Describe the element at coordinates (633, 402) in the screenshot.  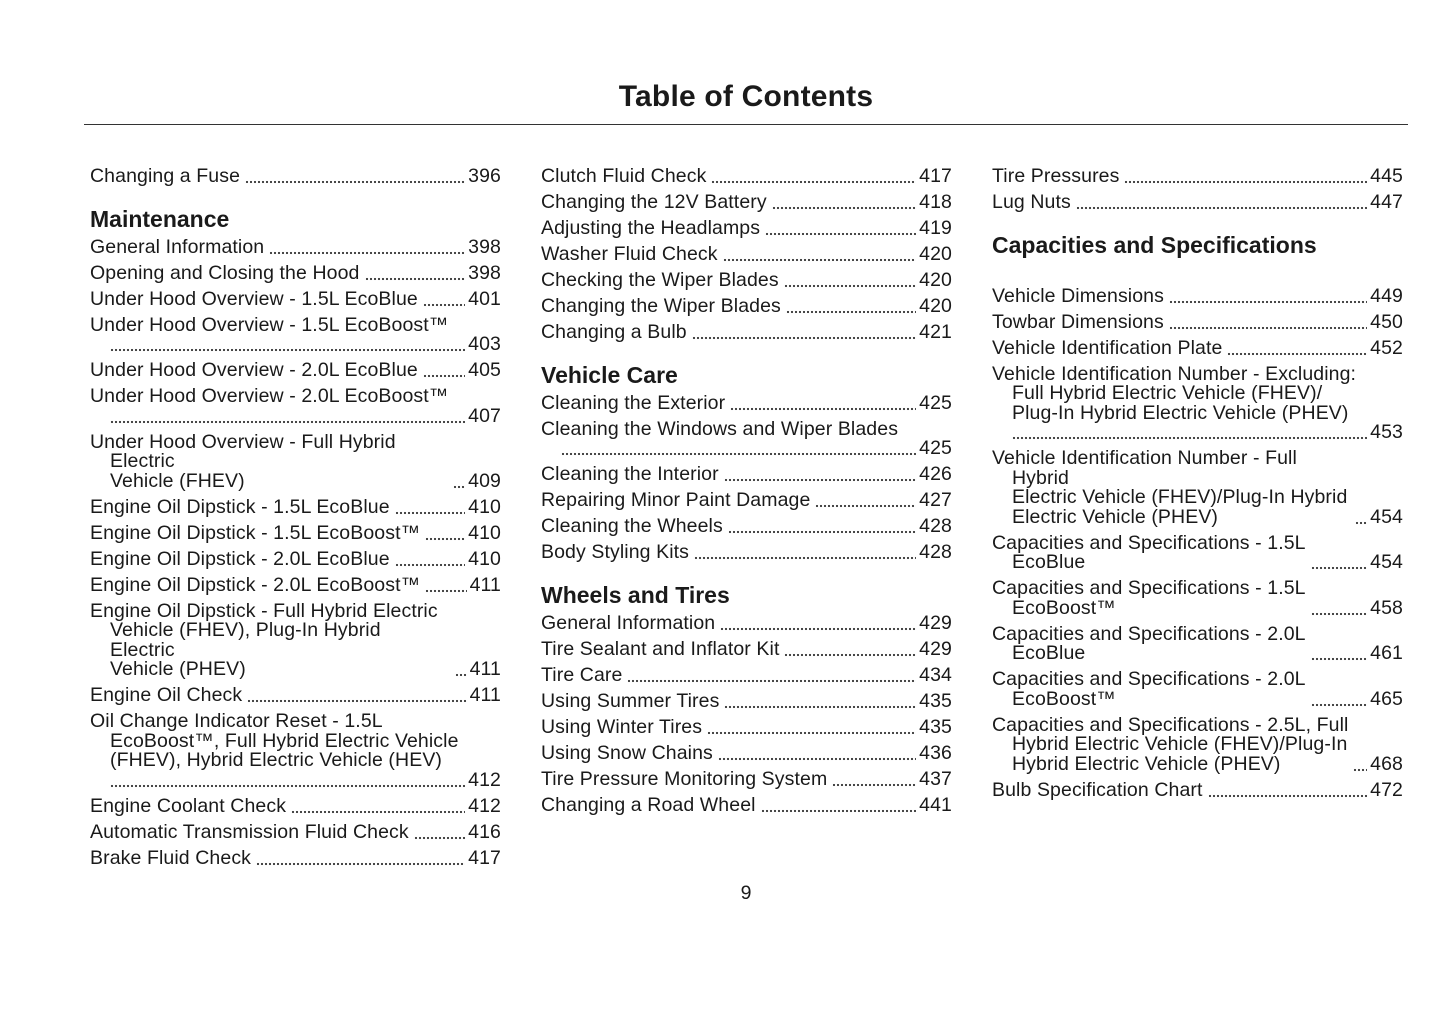
I see `entry-title: Cleaning the Exterior` at that location.